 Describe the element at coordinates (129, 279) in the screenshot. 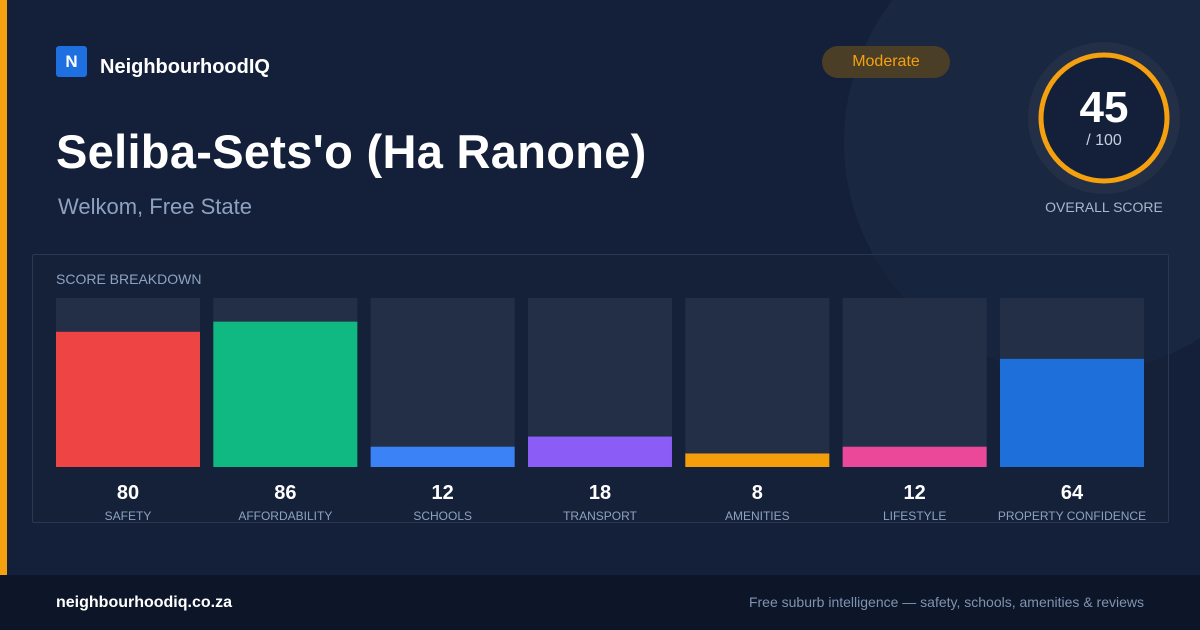

I see `panel-title: SCORE BREAKDOWN` at that location.